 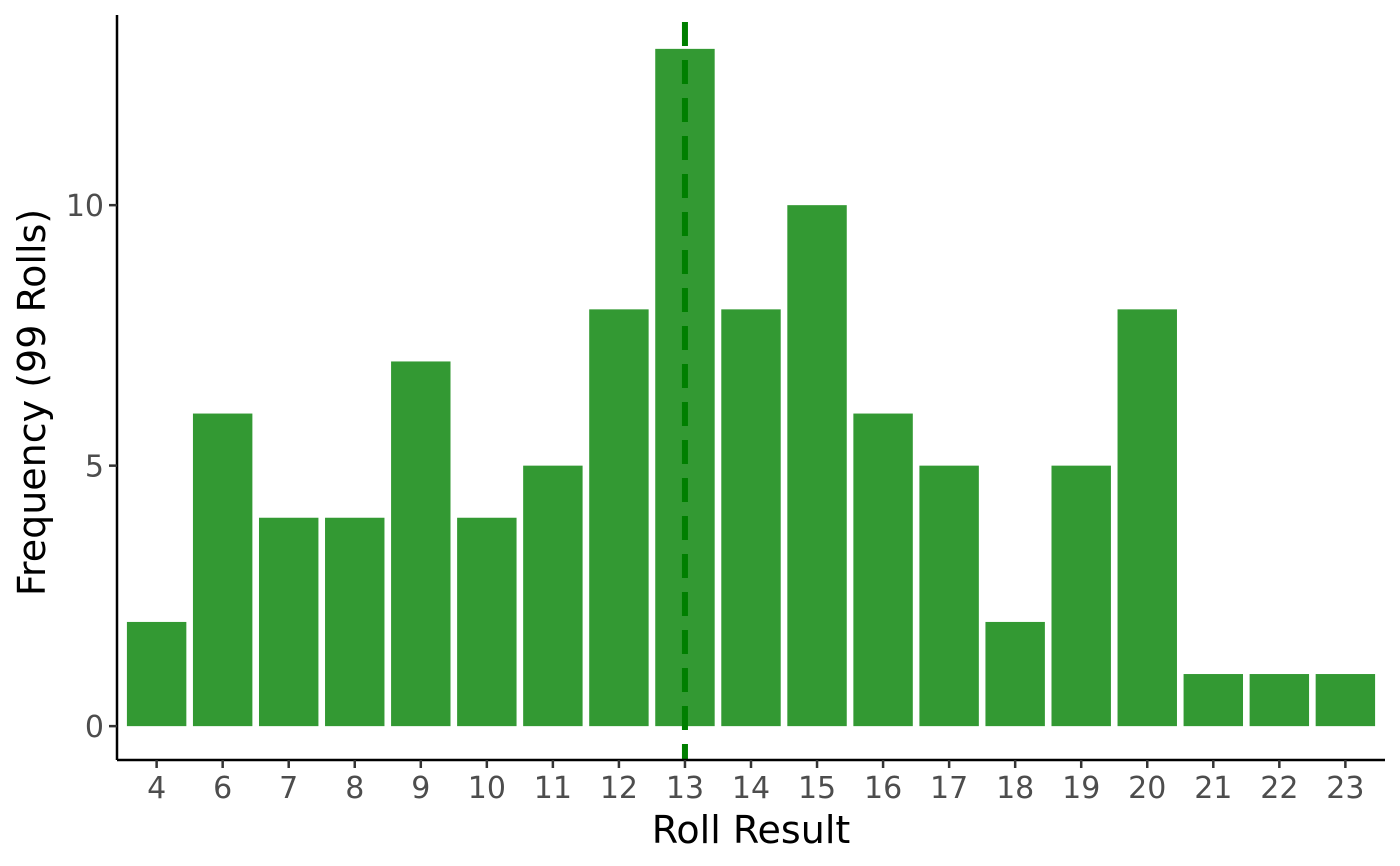 What do you see at coordinates (156, 788) in the screenshot?
I see `x-tick-label: 4` at bounding box center [156, 788].